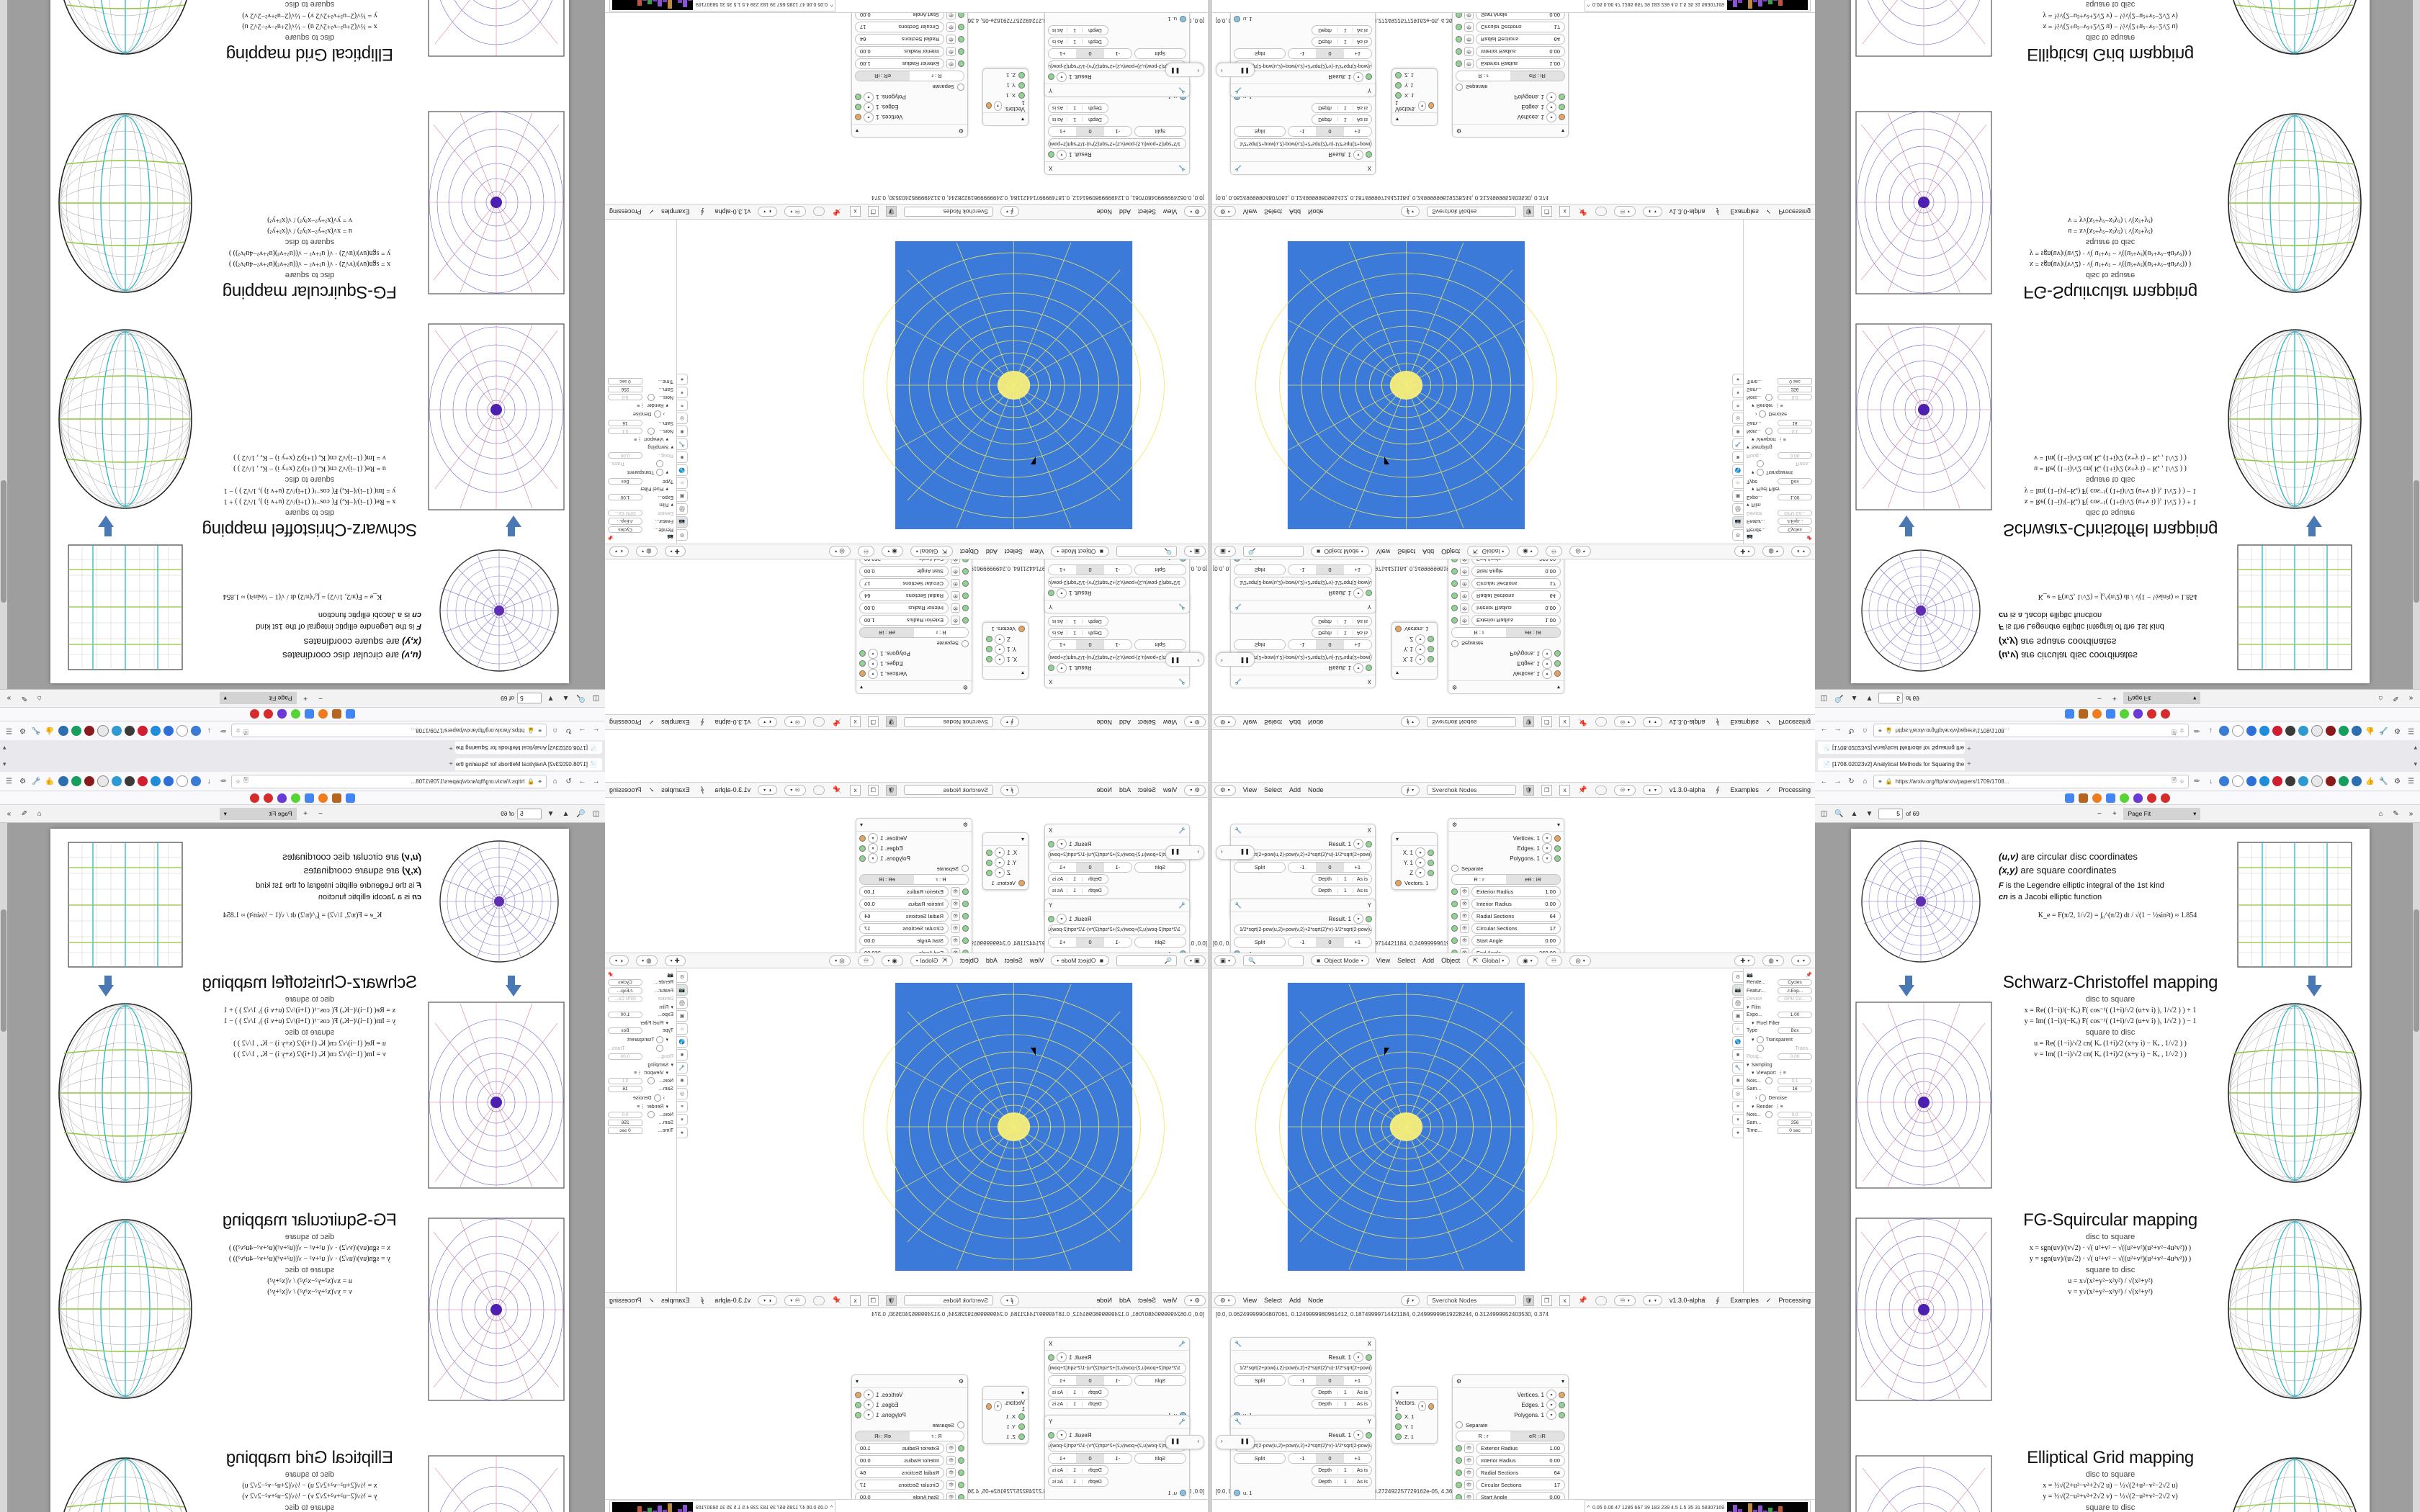  What do you see at coordinates (1414, 95) in the screenshot?
I see `node-input-x: X. 1` at bounding box center [1414, 95].